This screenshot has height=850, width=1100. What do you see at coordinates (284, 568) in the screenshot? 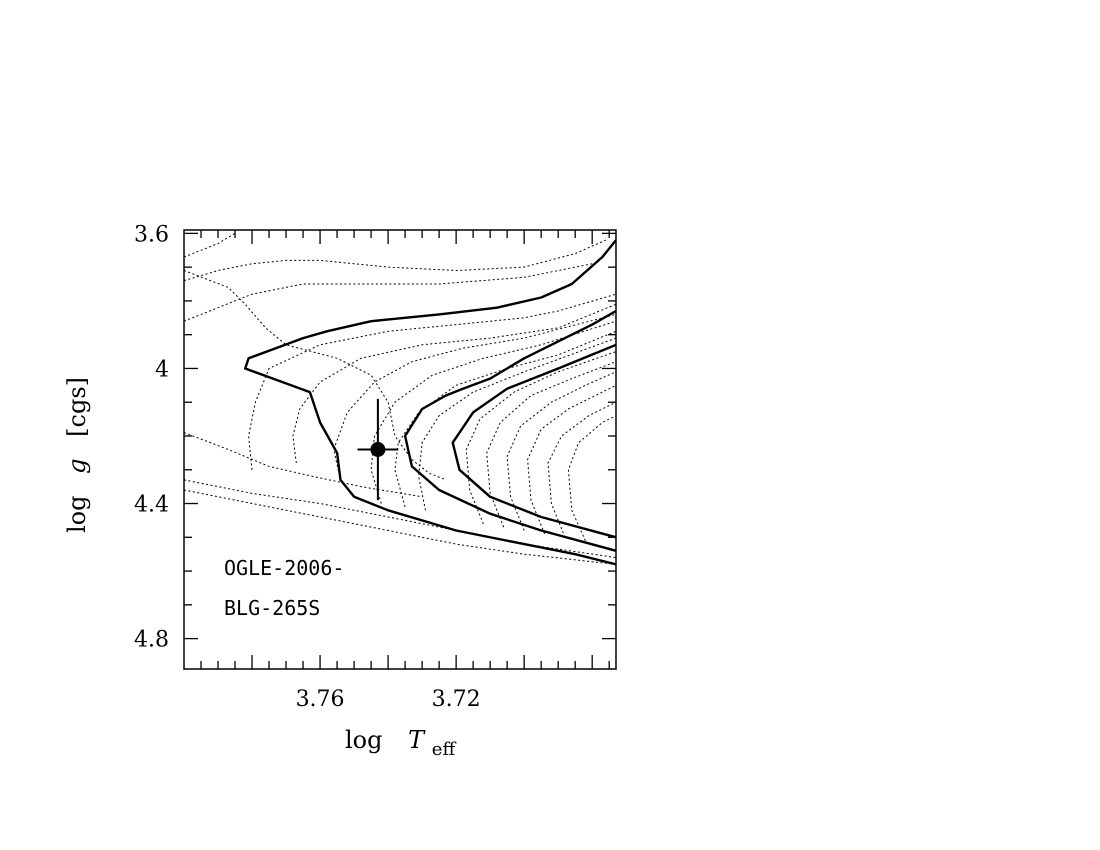
I see `annotation-line-1: OGLE-2006-` at bounding box center [284, 568].